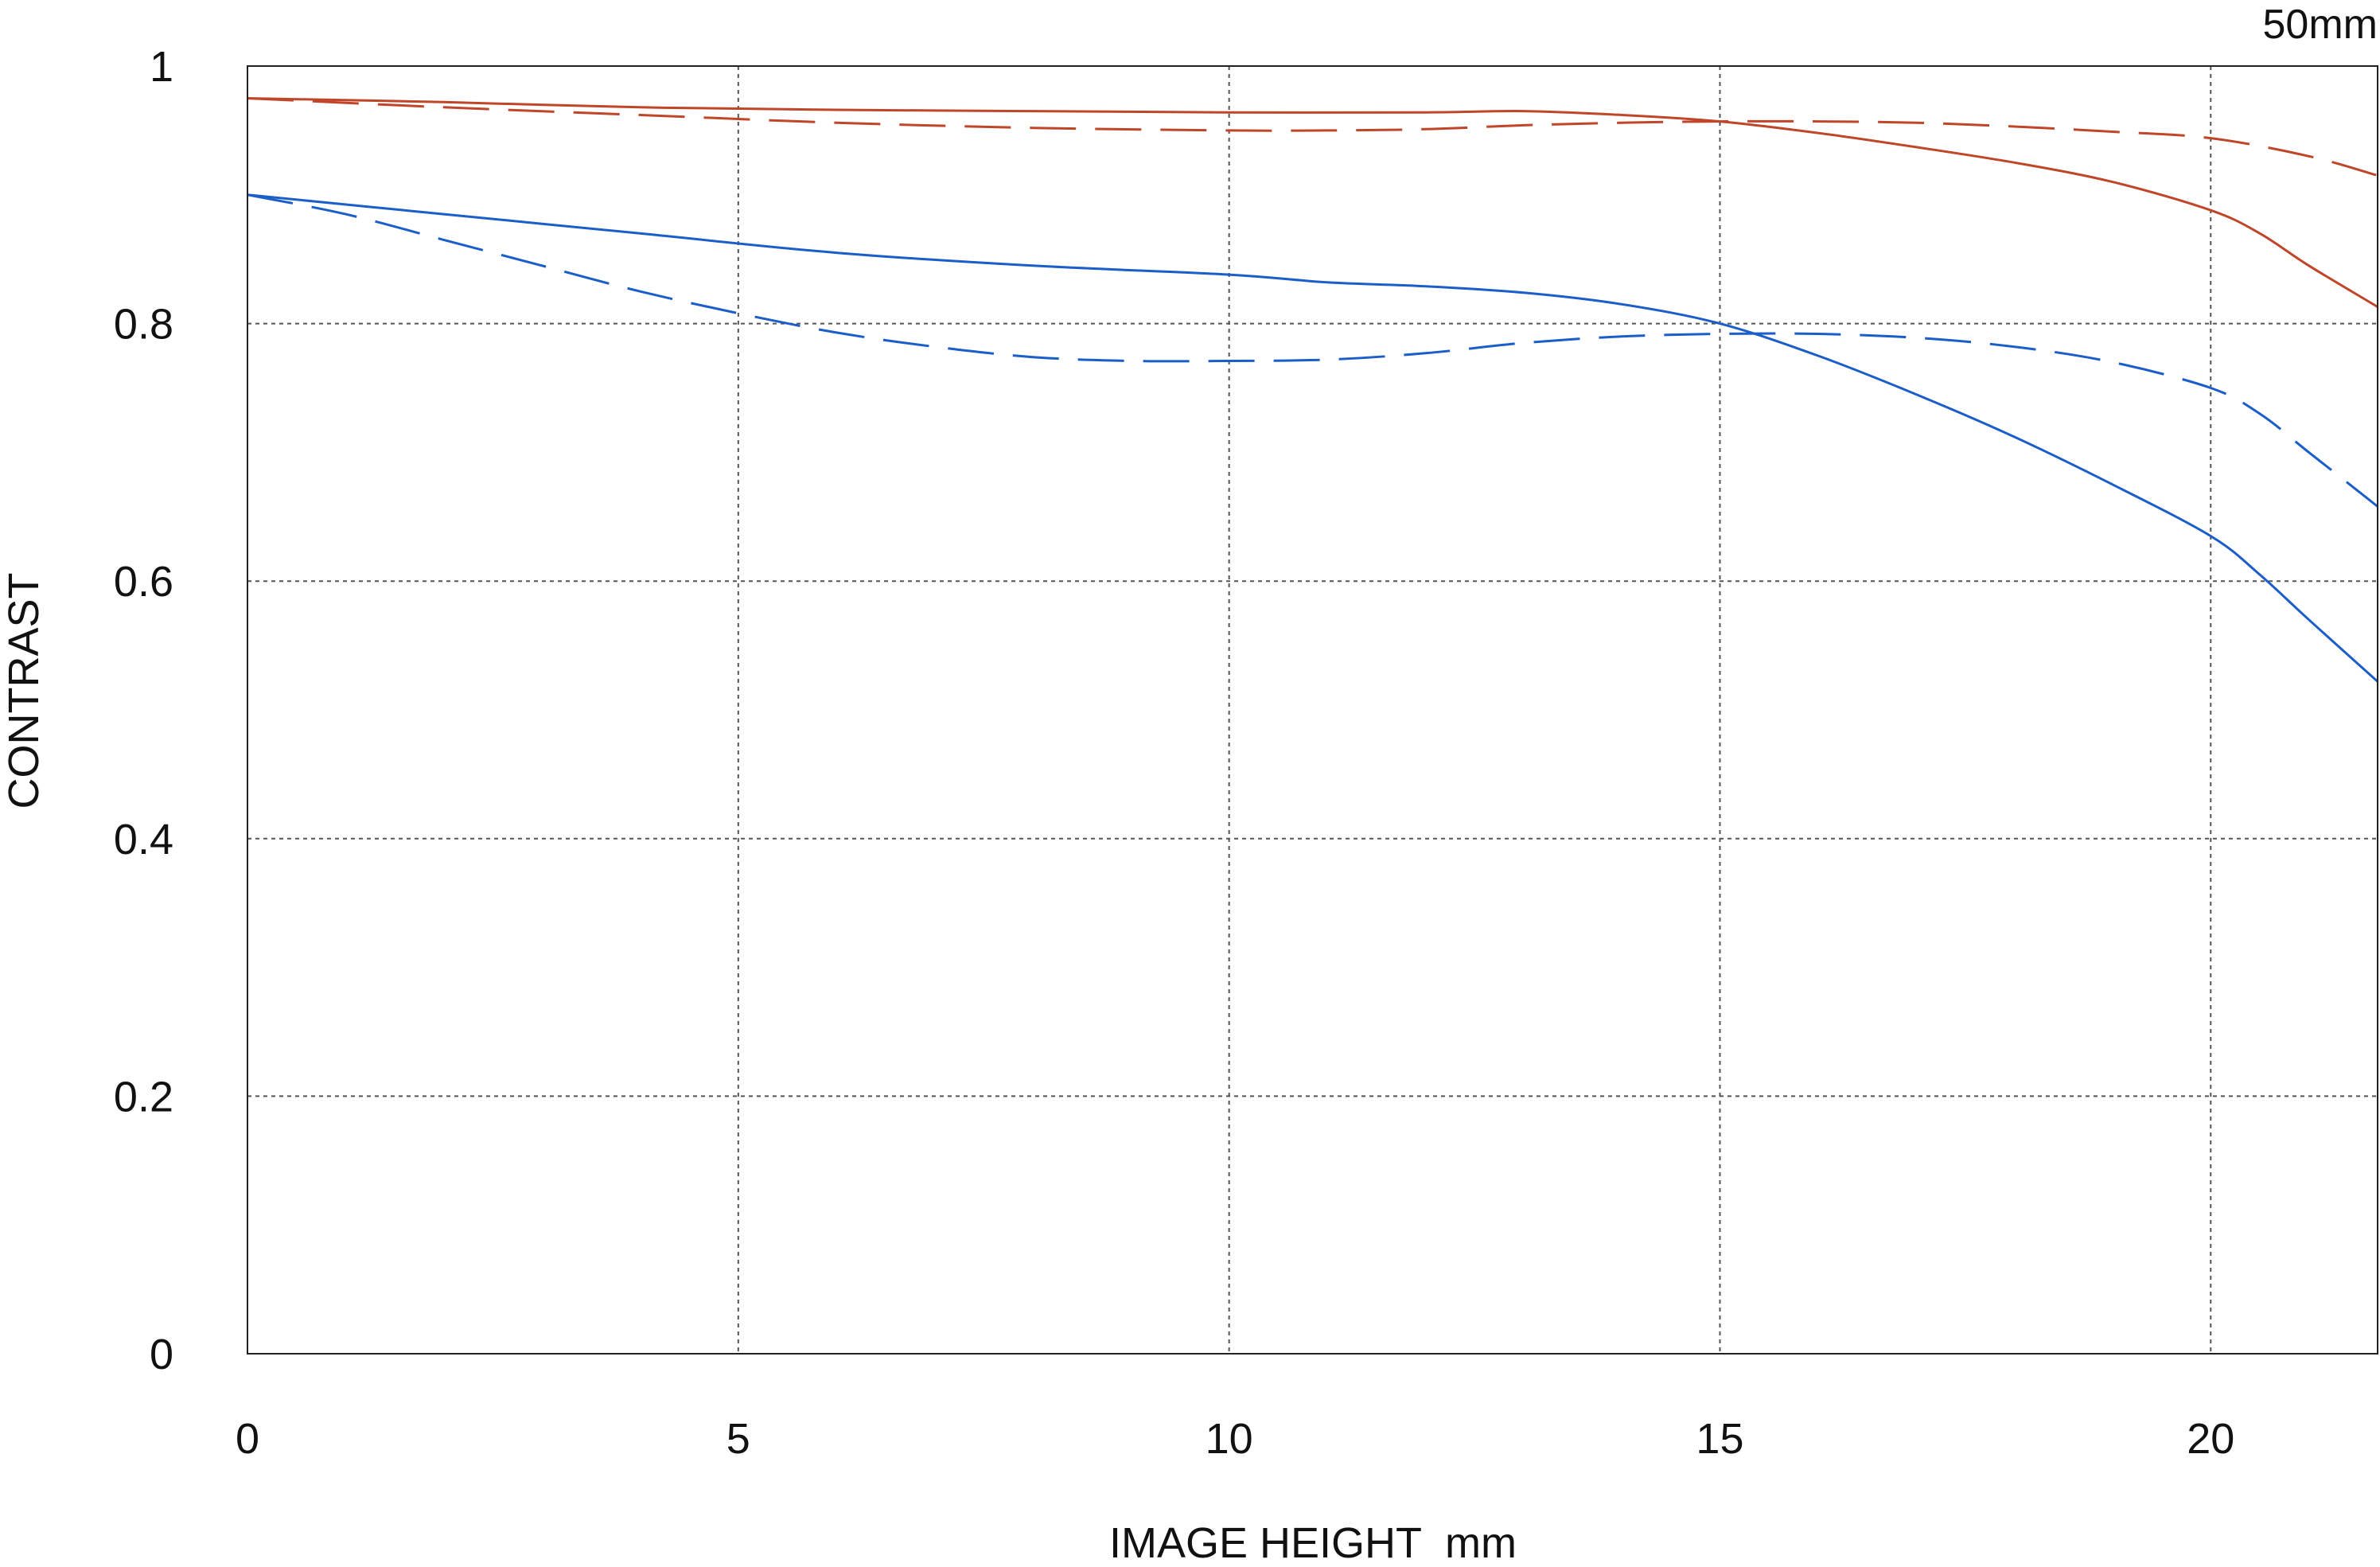 The height and width of the screenshot is (1567, 2380). Describe the element at coordinates (1719, 1439) in the screenshot. I see `x-tick-label: 15` at that location.